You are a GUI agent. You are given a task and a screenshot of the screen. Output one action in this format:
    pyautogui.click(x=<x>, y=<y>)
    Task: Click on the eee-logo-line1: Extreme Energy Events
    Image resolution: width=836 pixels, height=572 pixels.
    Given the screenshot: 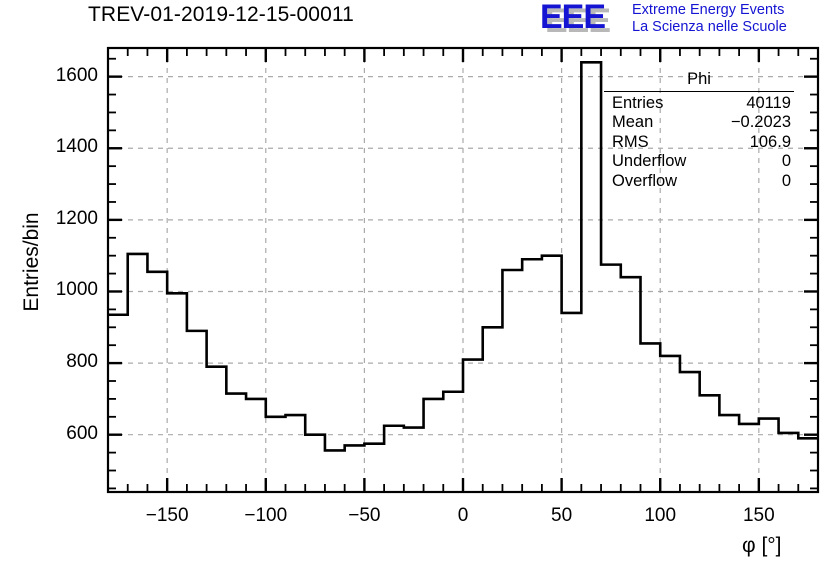 What is the action you would take?
    pyautogui.click(x=708, y=10)
    